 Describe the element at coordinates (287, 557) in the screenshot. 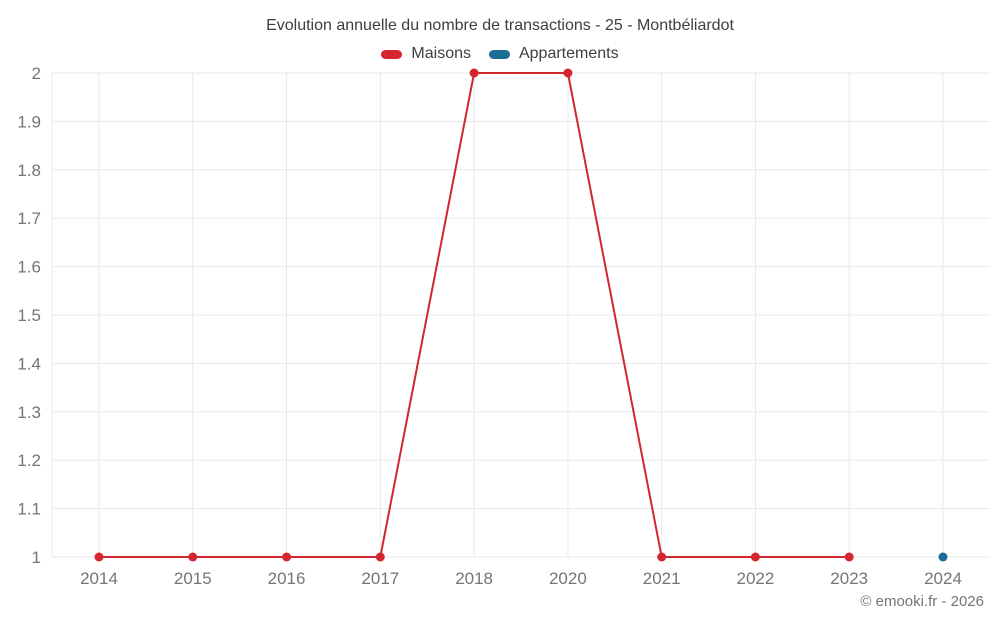

I see `data-point-maisons-2016` at that location.